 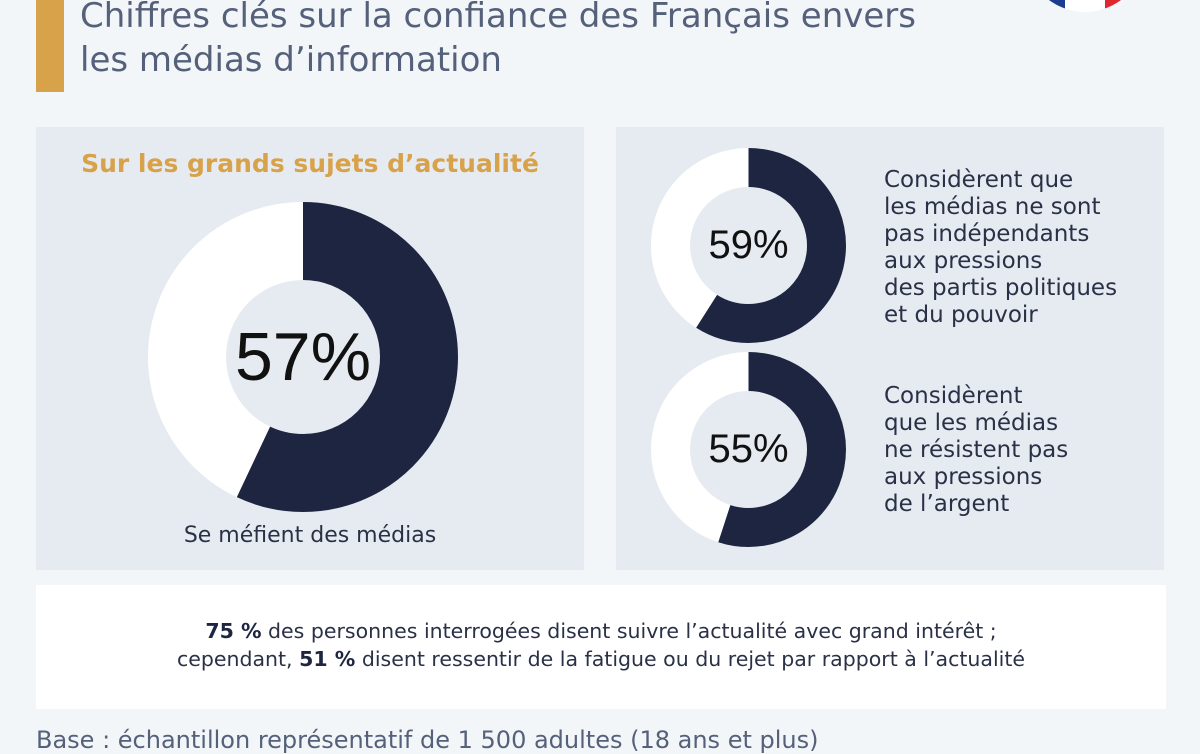 I want to click on statement-line: Considèrent, so click(x=953, y=396).